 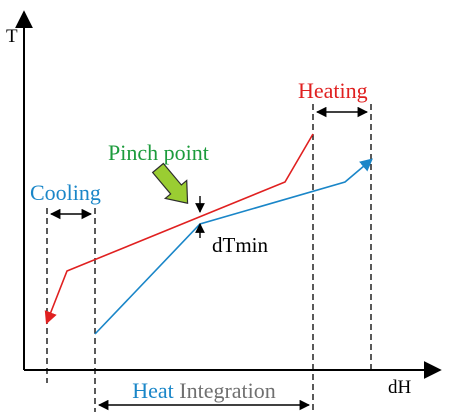 I want to click on integration-word: Integration, so click(x=227, y=390).